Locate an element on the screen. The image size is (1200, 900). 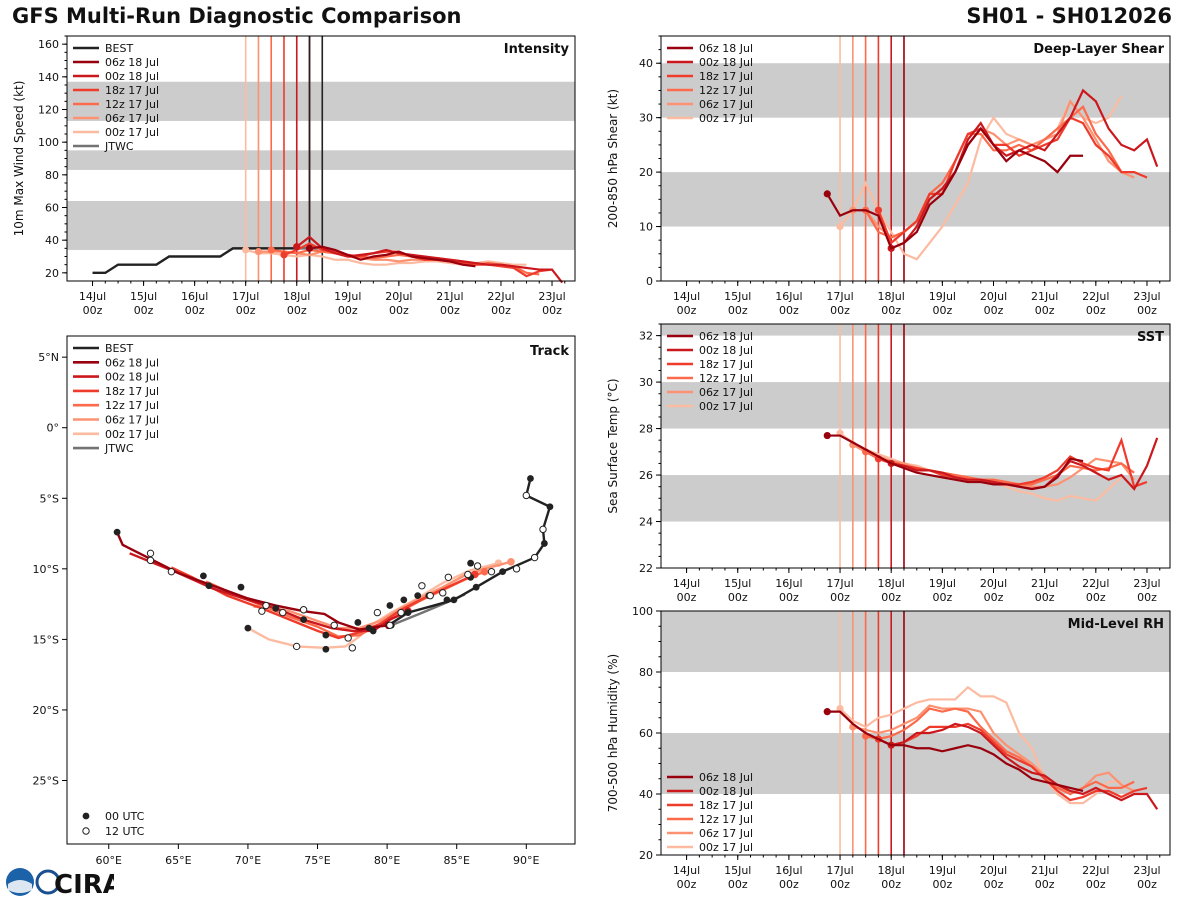
rh-xtick-label: 23Jul is located at coordinates (1146, 870).